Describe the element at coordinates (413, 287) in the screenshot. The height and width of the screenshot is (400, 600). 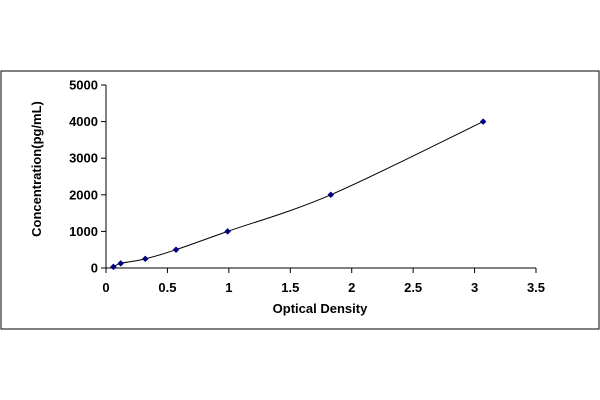
I see `x-tick-label: 2.5` at that location.